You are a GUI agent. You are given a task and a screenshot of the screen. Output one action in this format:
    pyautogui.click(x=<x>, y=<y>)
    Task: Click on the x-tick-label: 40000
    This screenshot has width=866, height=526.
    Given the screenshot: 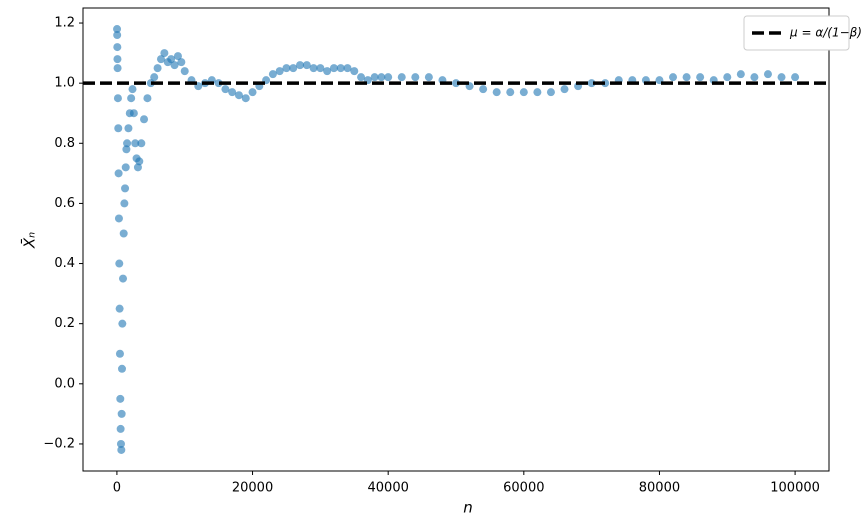 What is the action you would take?
    pyautogui.click(x=388, y=488)
    